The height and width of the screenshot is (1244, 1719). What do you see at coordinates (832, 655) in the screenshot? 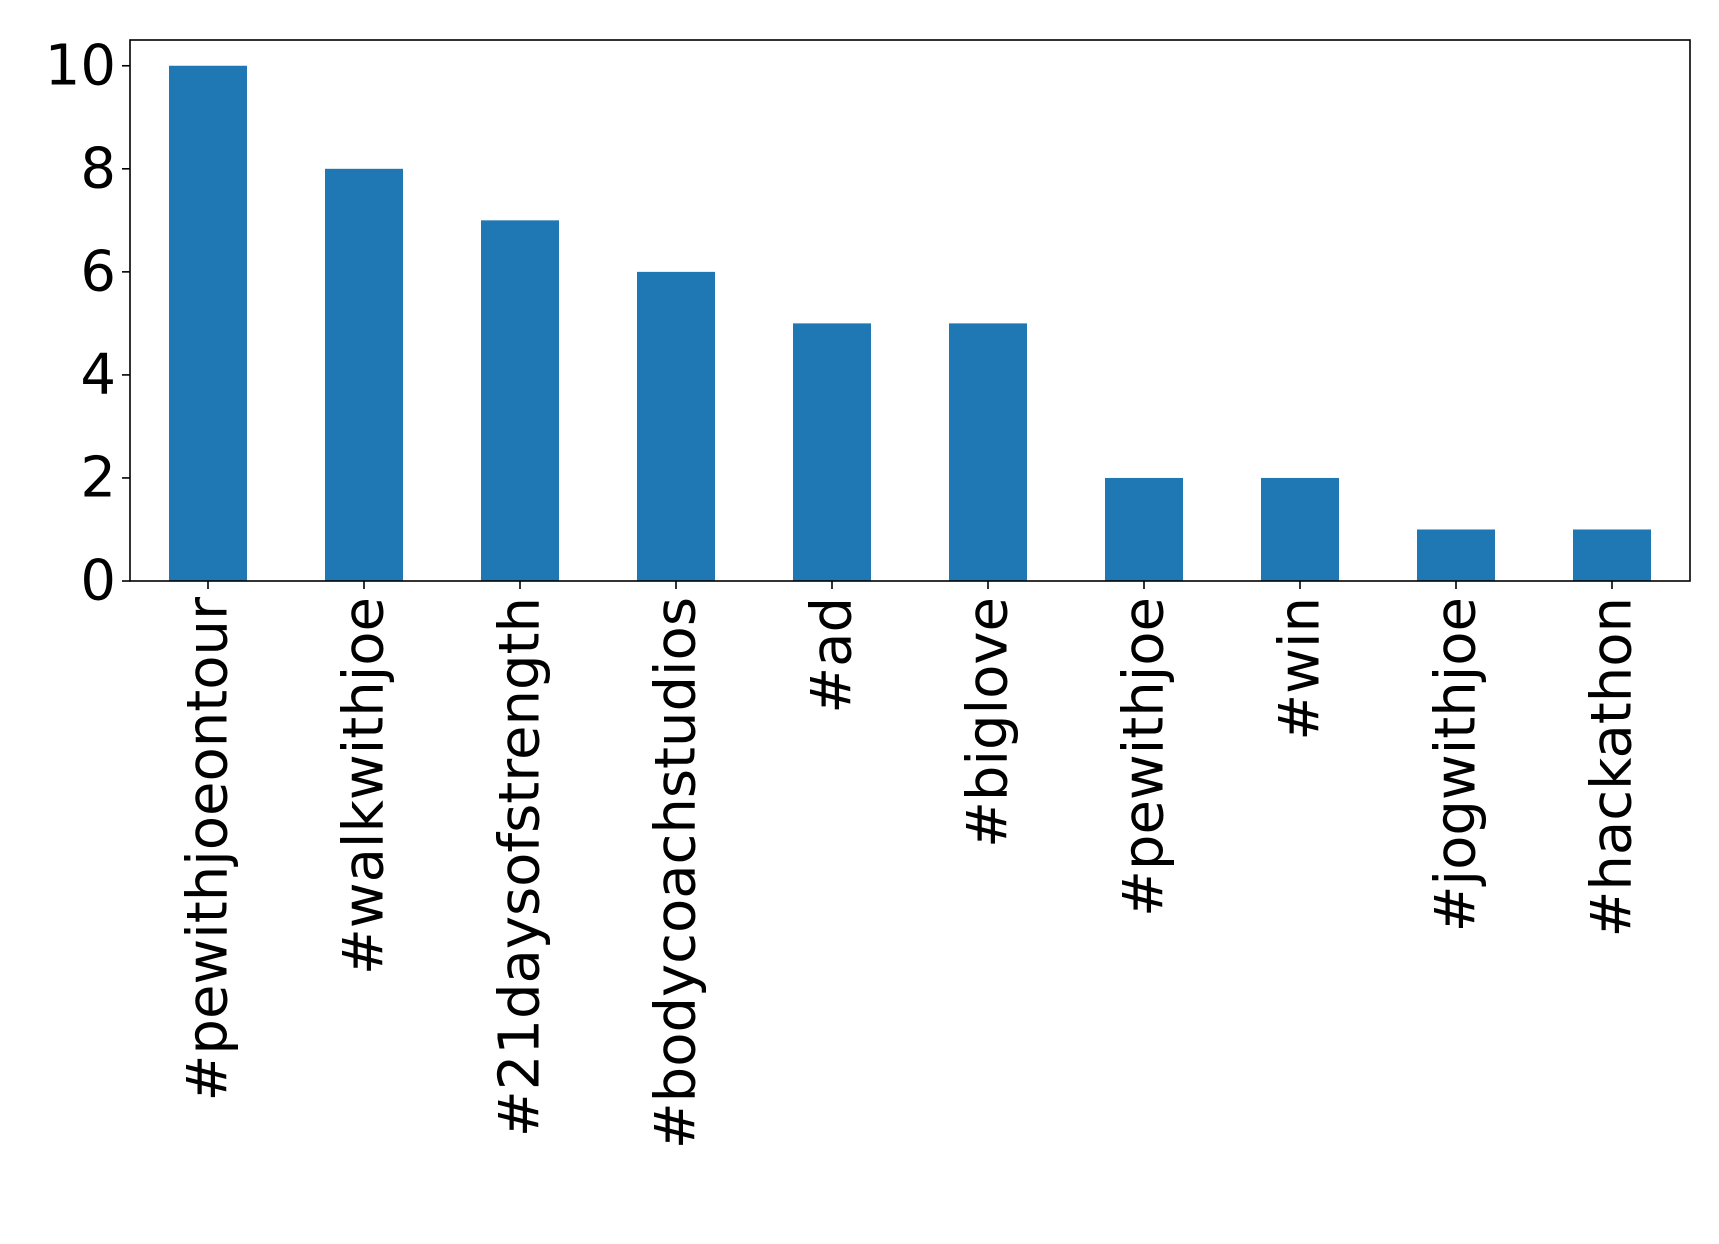
I see `x-tick-label: #ad` at bounding box center [832, 655].